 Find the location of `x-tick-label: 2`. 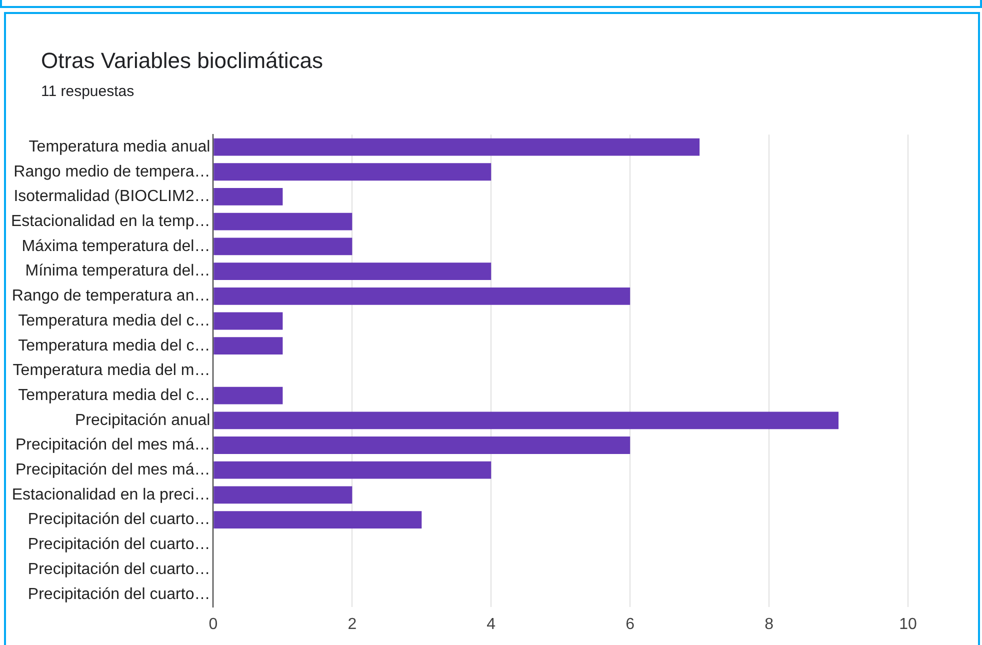

x-tick-label: 2 is located at coordinates (352, 624).